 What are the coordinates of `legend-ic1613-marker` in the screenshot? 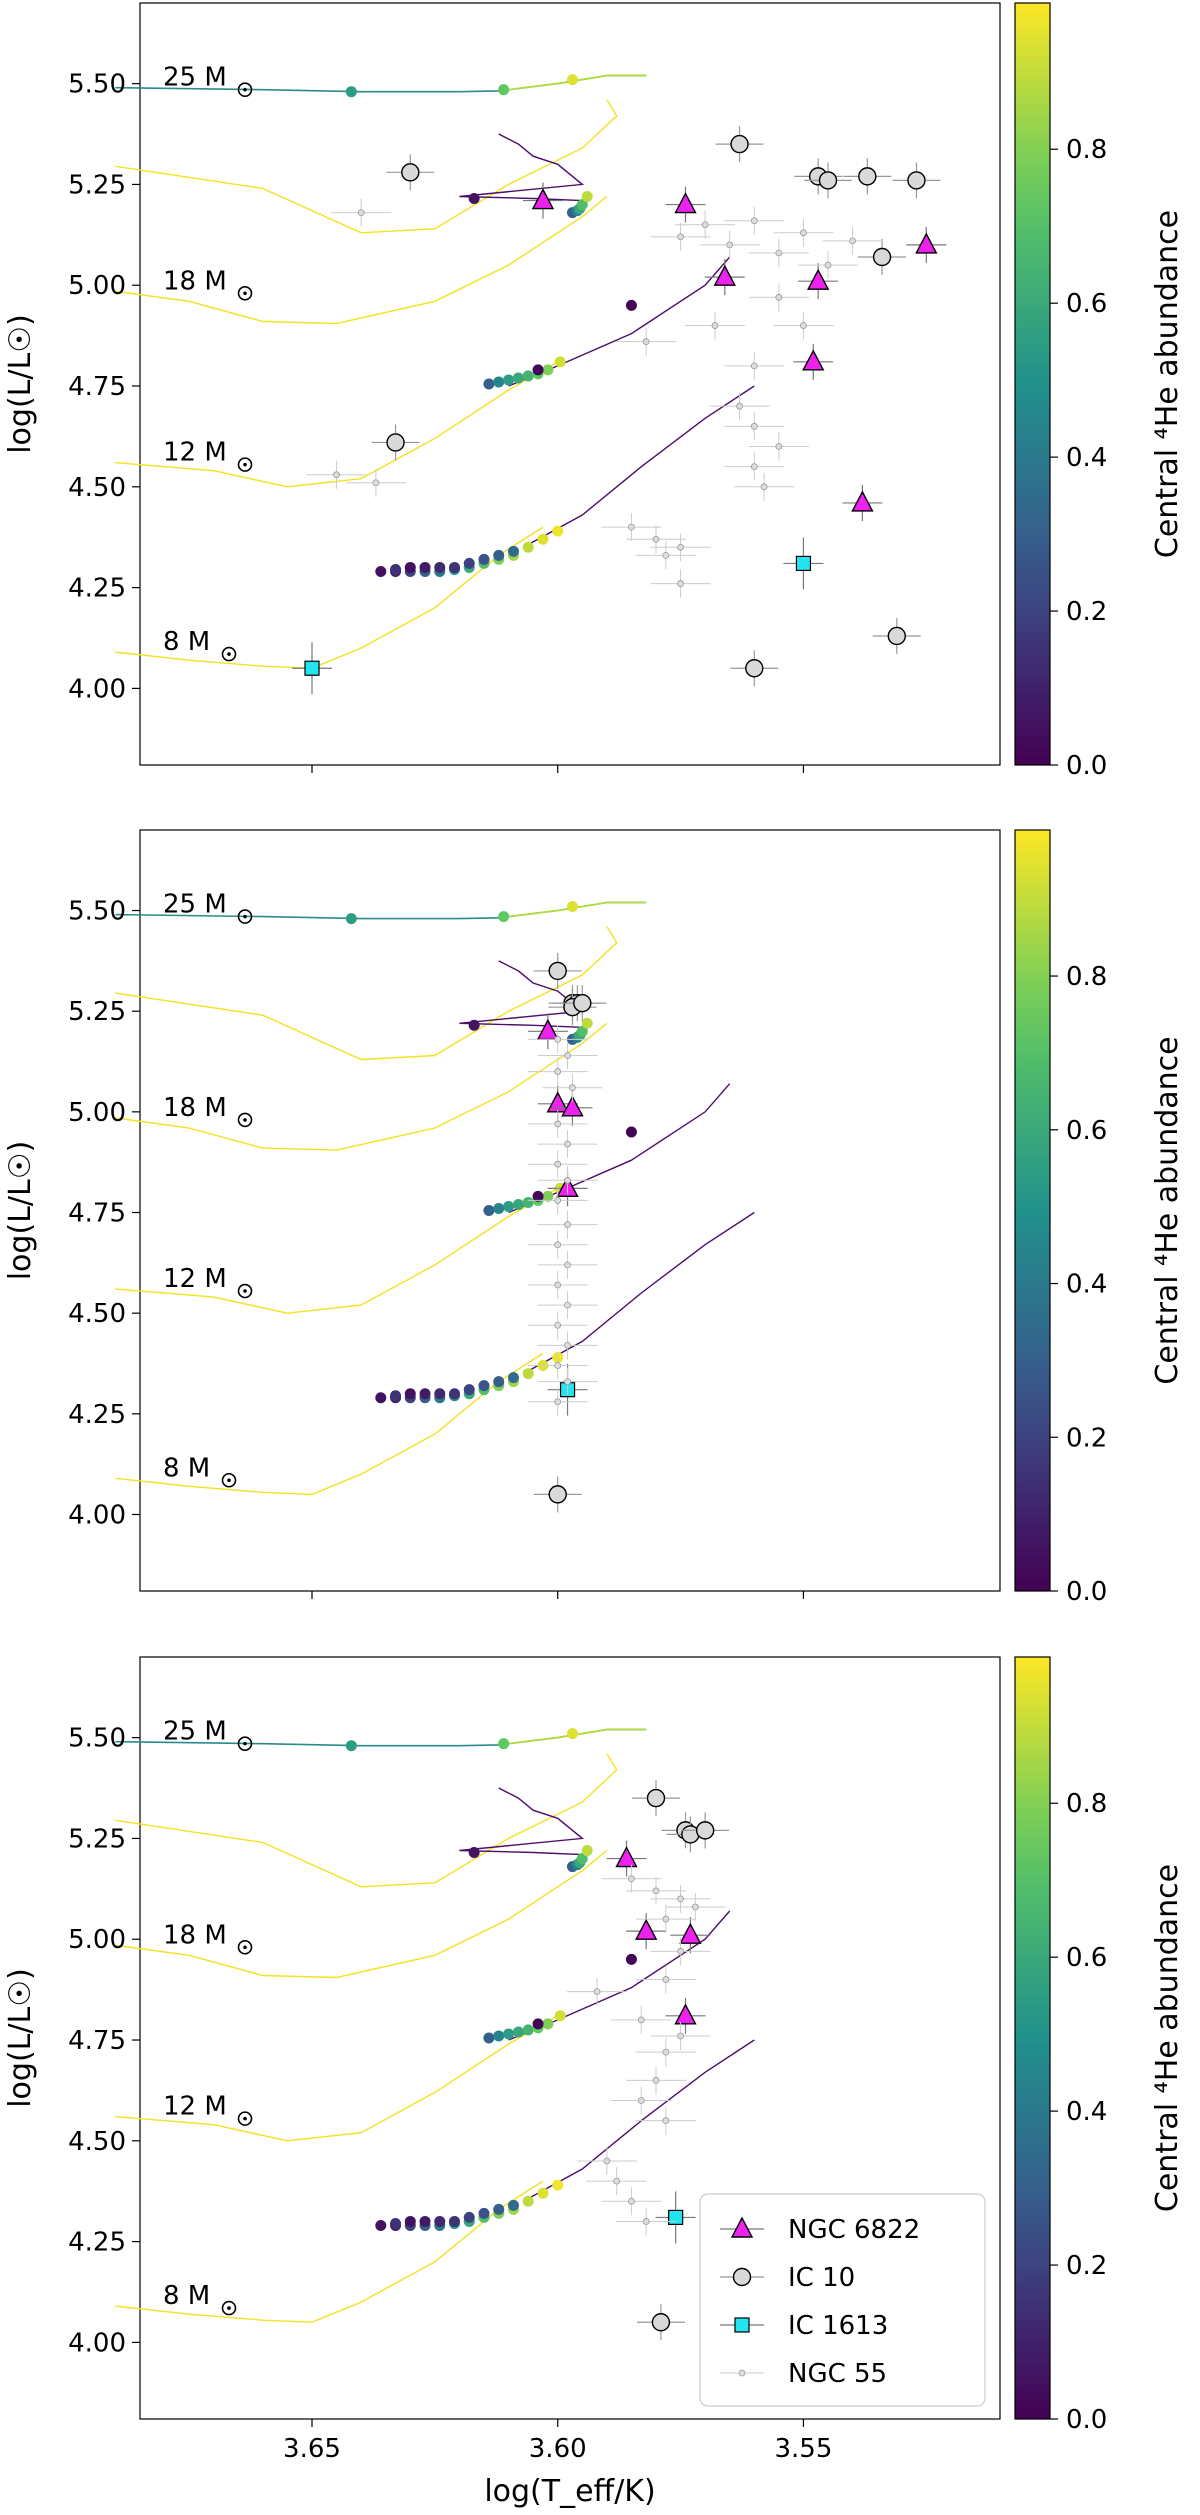 It's located at (742, 2325).